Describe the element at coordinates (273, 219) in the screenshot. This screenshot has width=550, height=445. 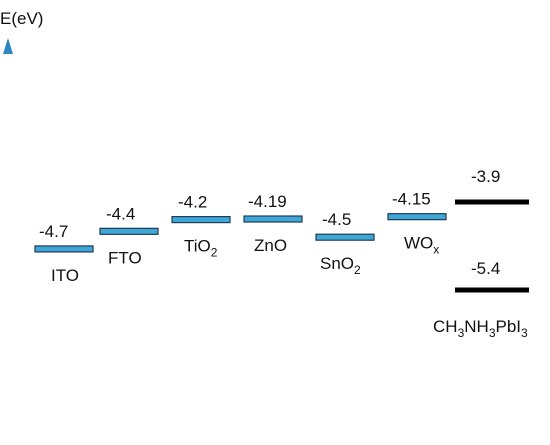
I see `zno-level-bar` at that location.